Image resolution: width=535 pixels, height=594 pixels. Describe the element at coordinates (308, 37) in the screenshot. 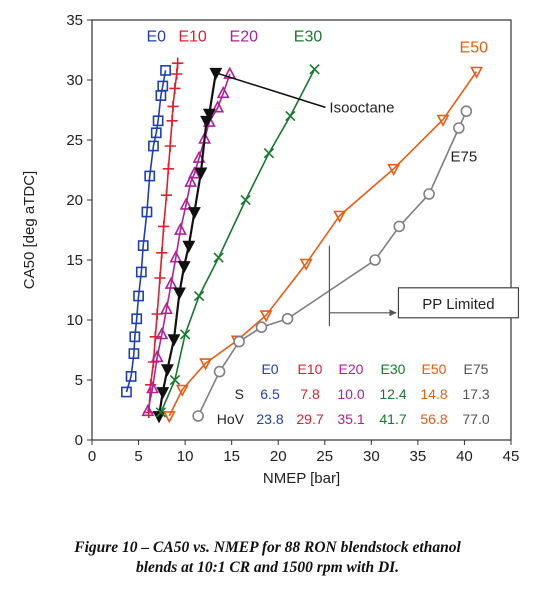

I see `series-label-e30: E30` at that location.